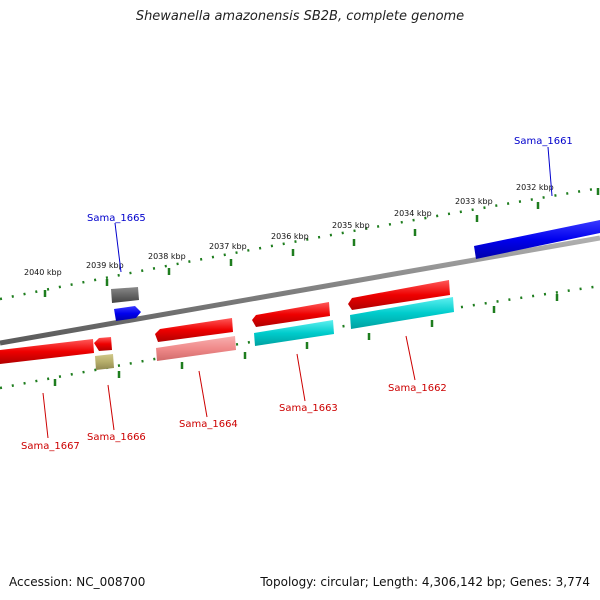 This screenshot has width=600, height=600. What do you see at coordinates (116, 218) in the screenshot?
I see `gene-label-sama-1665: Sama_1665` at bounding box center [116, 218].